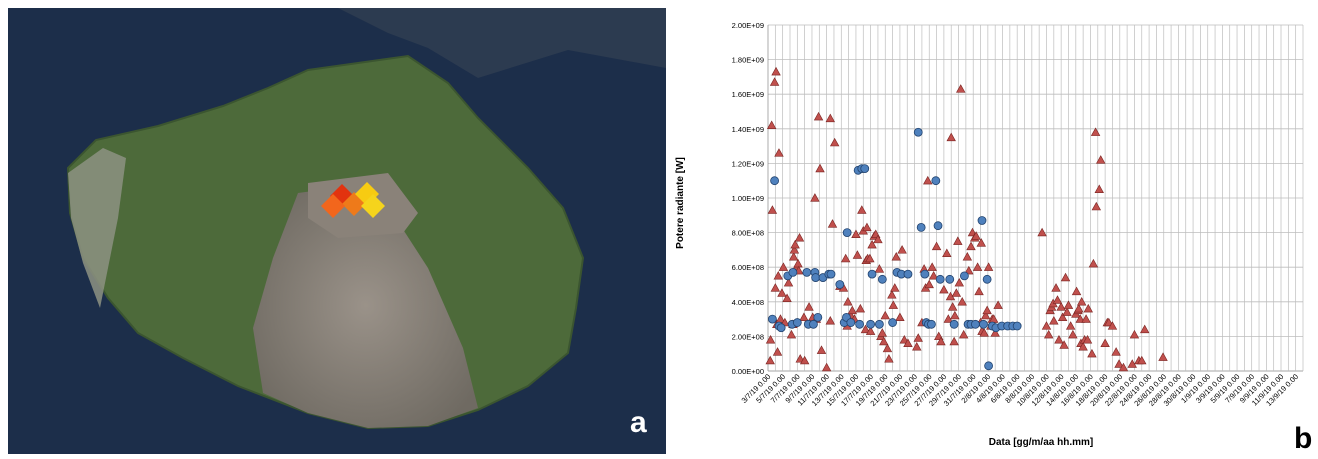 This screenshot has height=459, width=1318. What do you see at coordinates (97, 228) in the screenshot?
I see `village-west` at bounding box center [97, 228].